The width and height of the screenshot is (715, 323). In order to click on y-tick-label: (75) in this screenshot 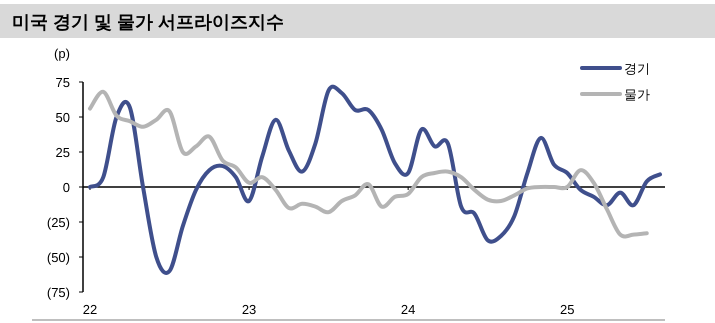, I will do `click(58, 292)`.